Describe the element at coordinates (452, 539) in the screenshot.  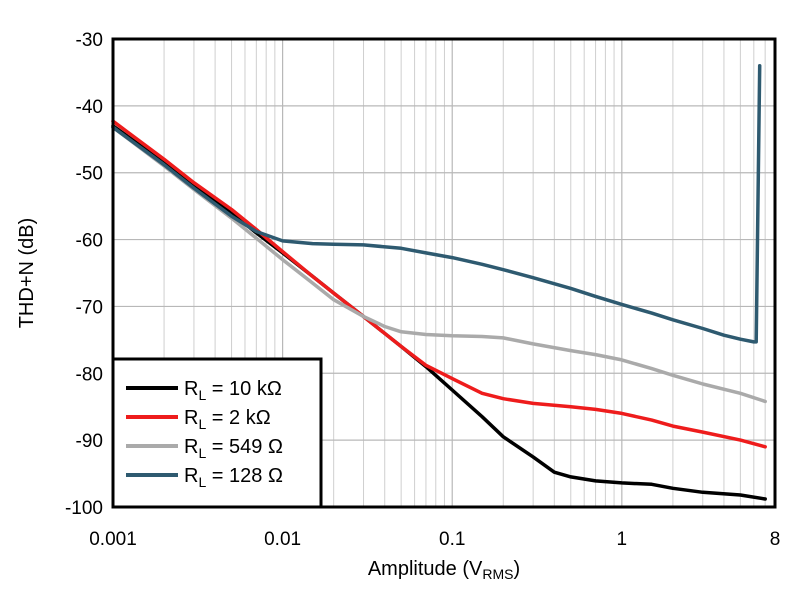
I see `x-tick-label: 0.1` at that location.